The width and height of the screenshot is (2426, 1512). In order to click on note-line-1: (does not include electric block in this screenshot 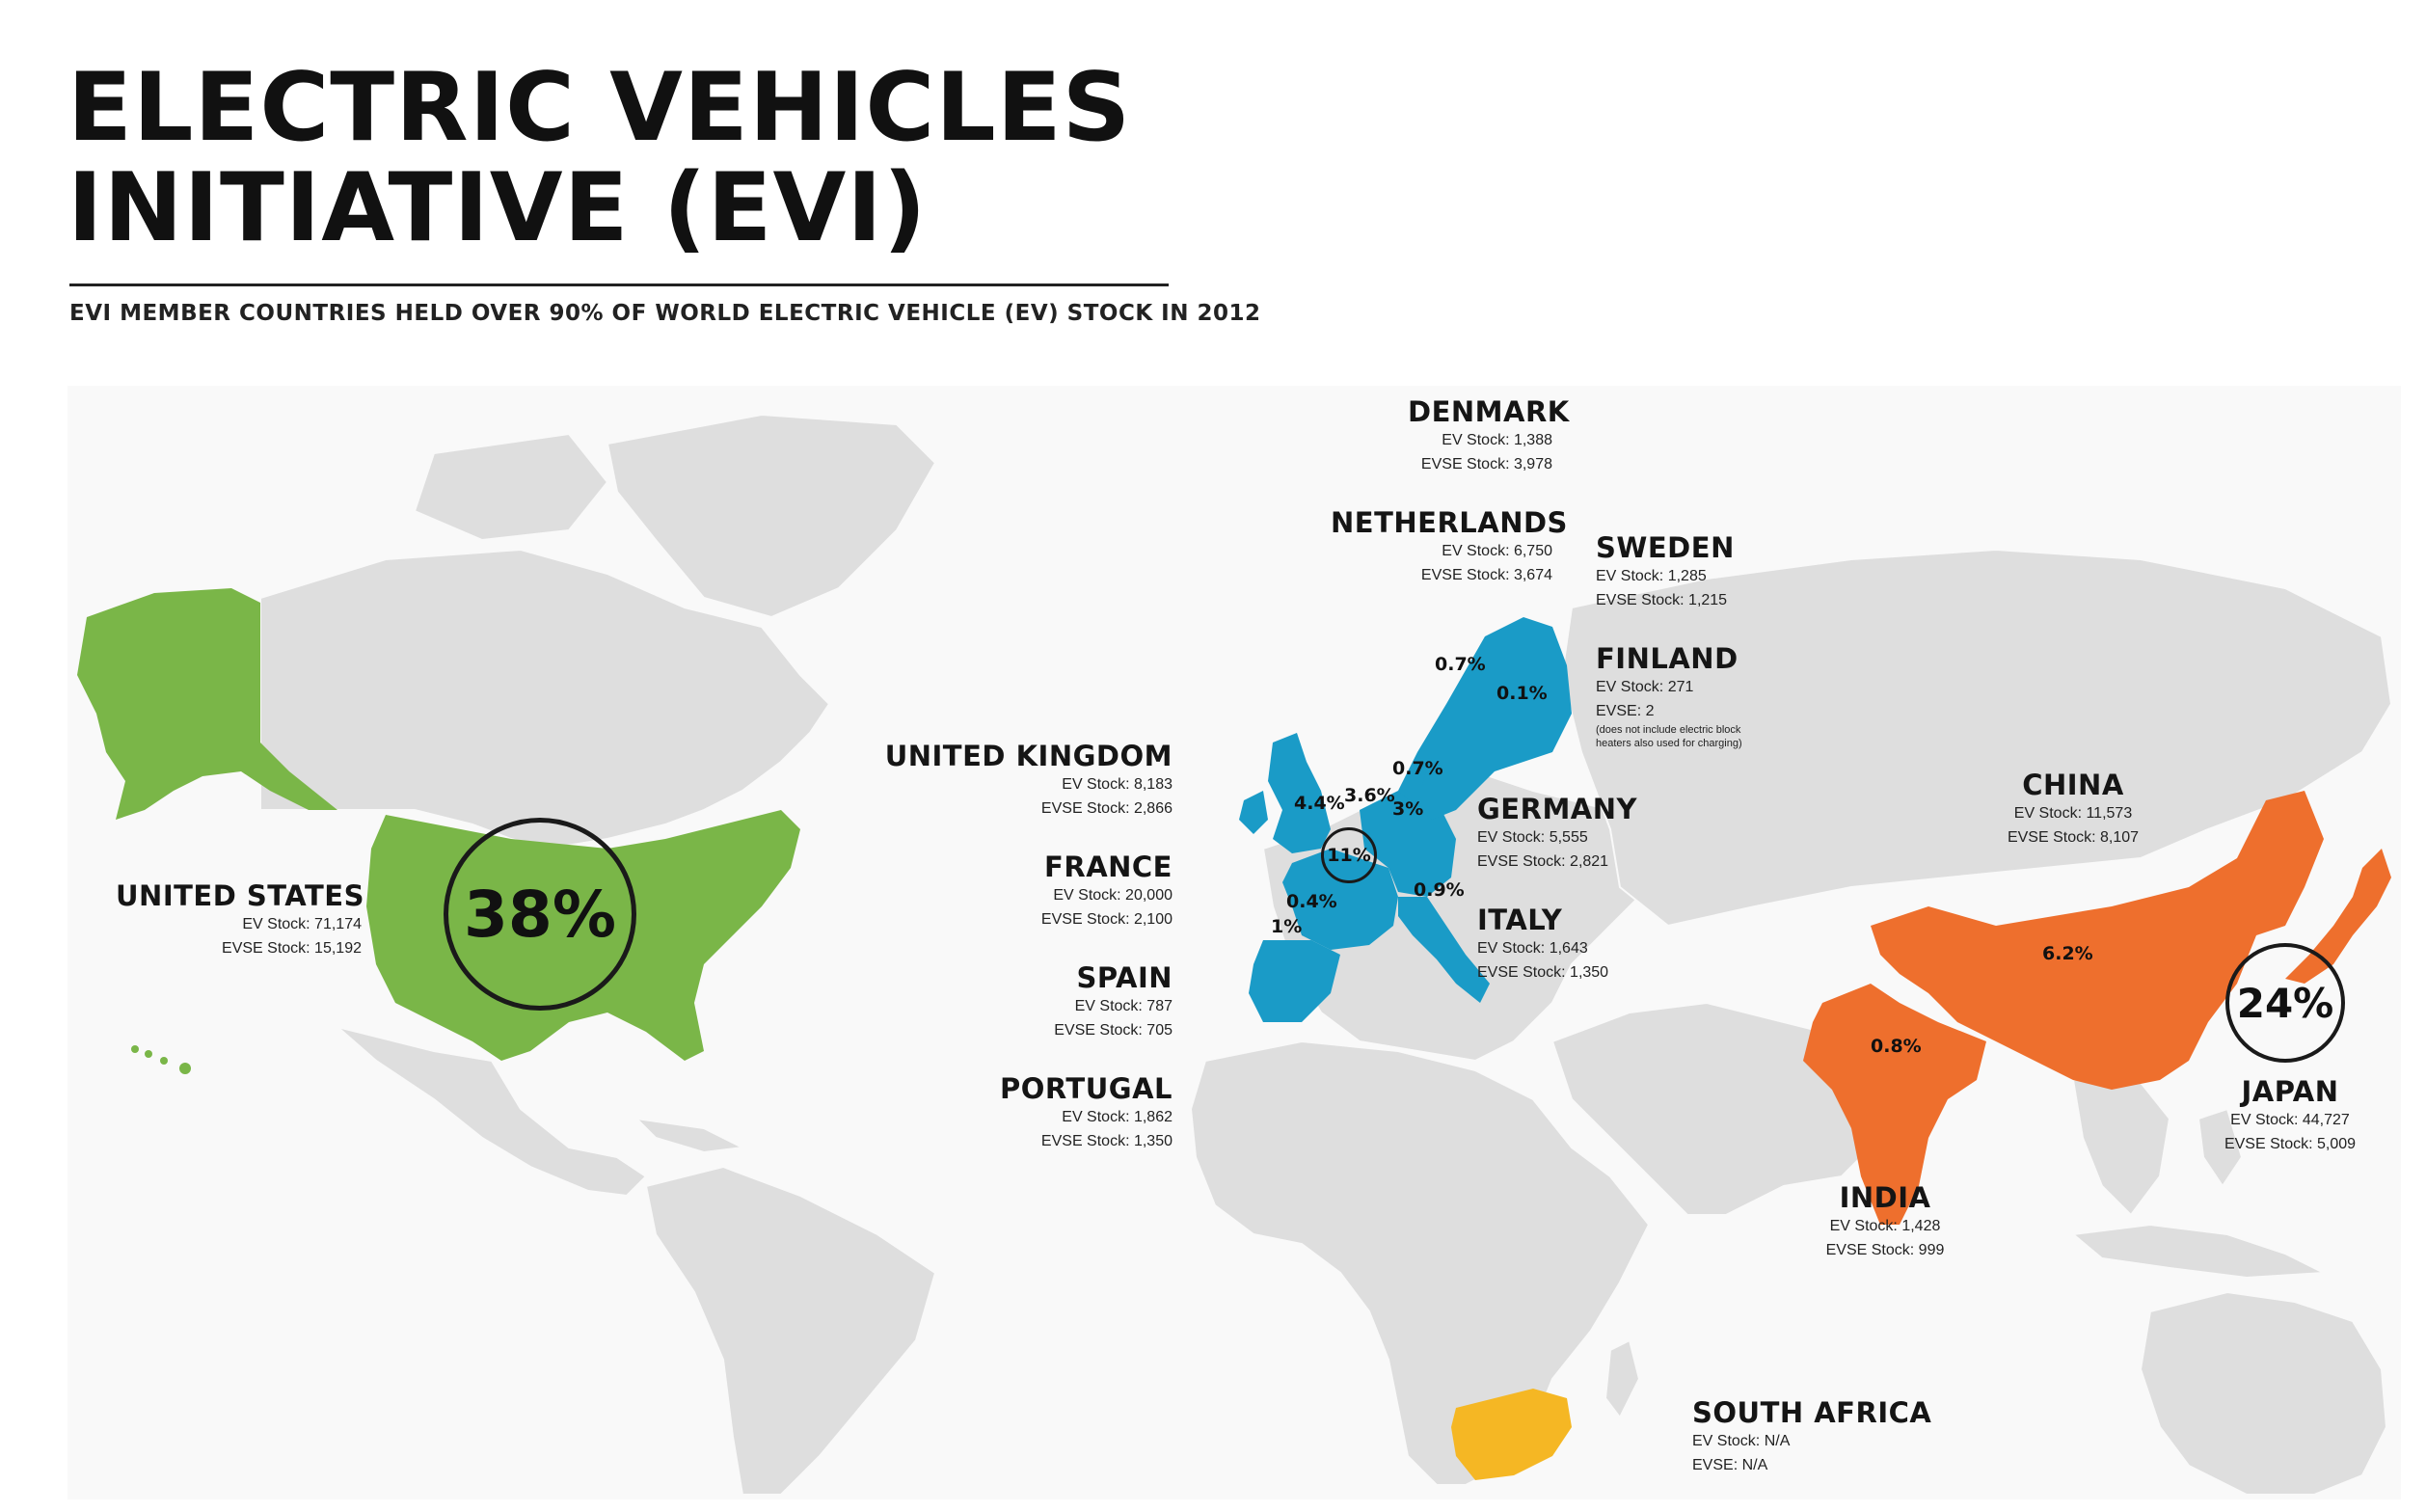, I will do `click(1668, 730)`.